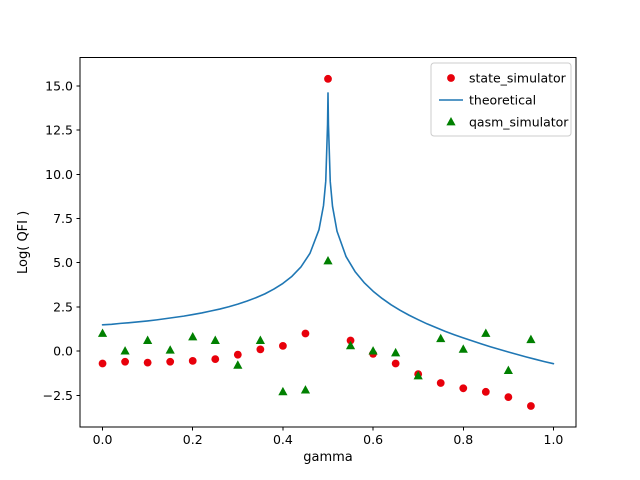 The width and height of the screenshot is (640, 480). I want to click on y-tick-label: 10.0, so click(59, 174).